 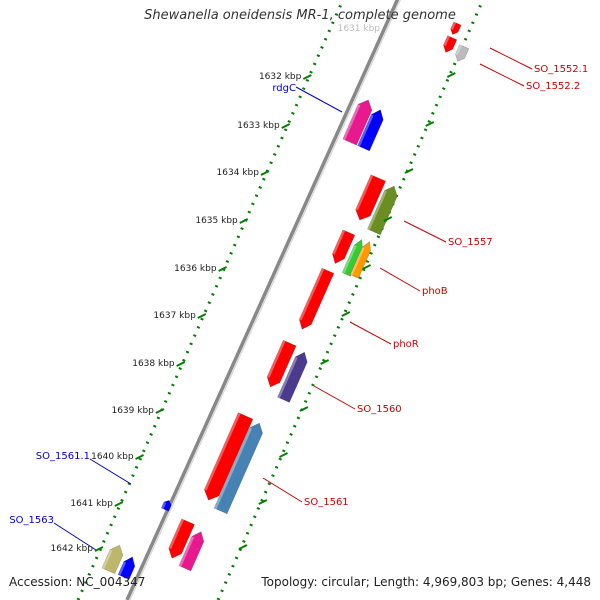 I want to click on gene-label-reverse: SO_1552.2, so click(x=553, y=86).